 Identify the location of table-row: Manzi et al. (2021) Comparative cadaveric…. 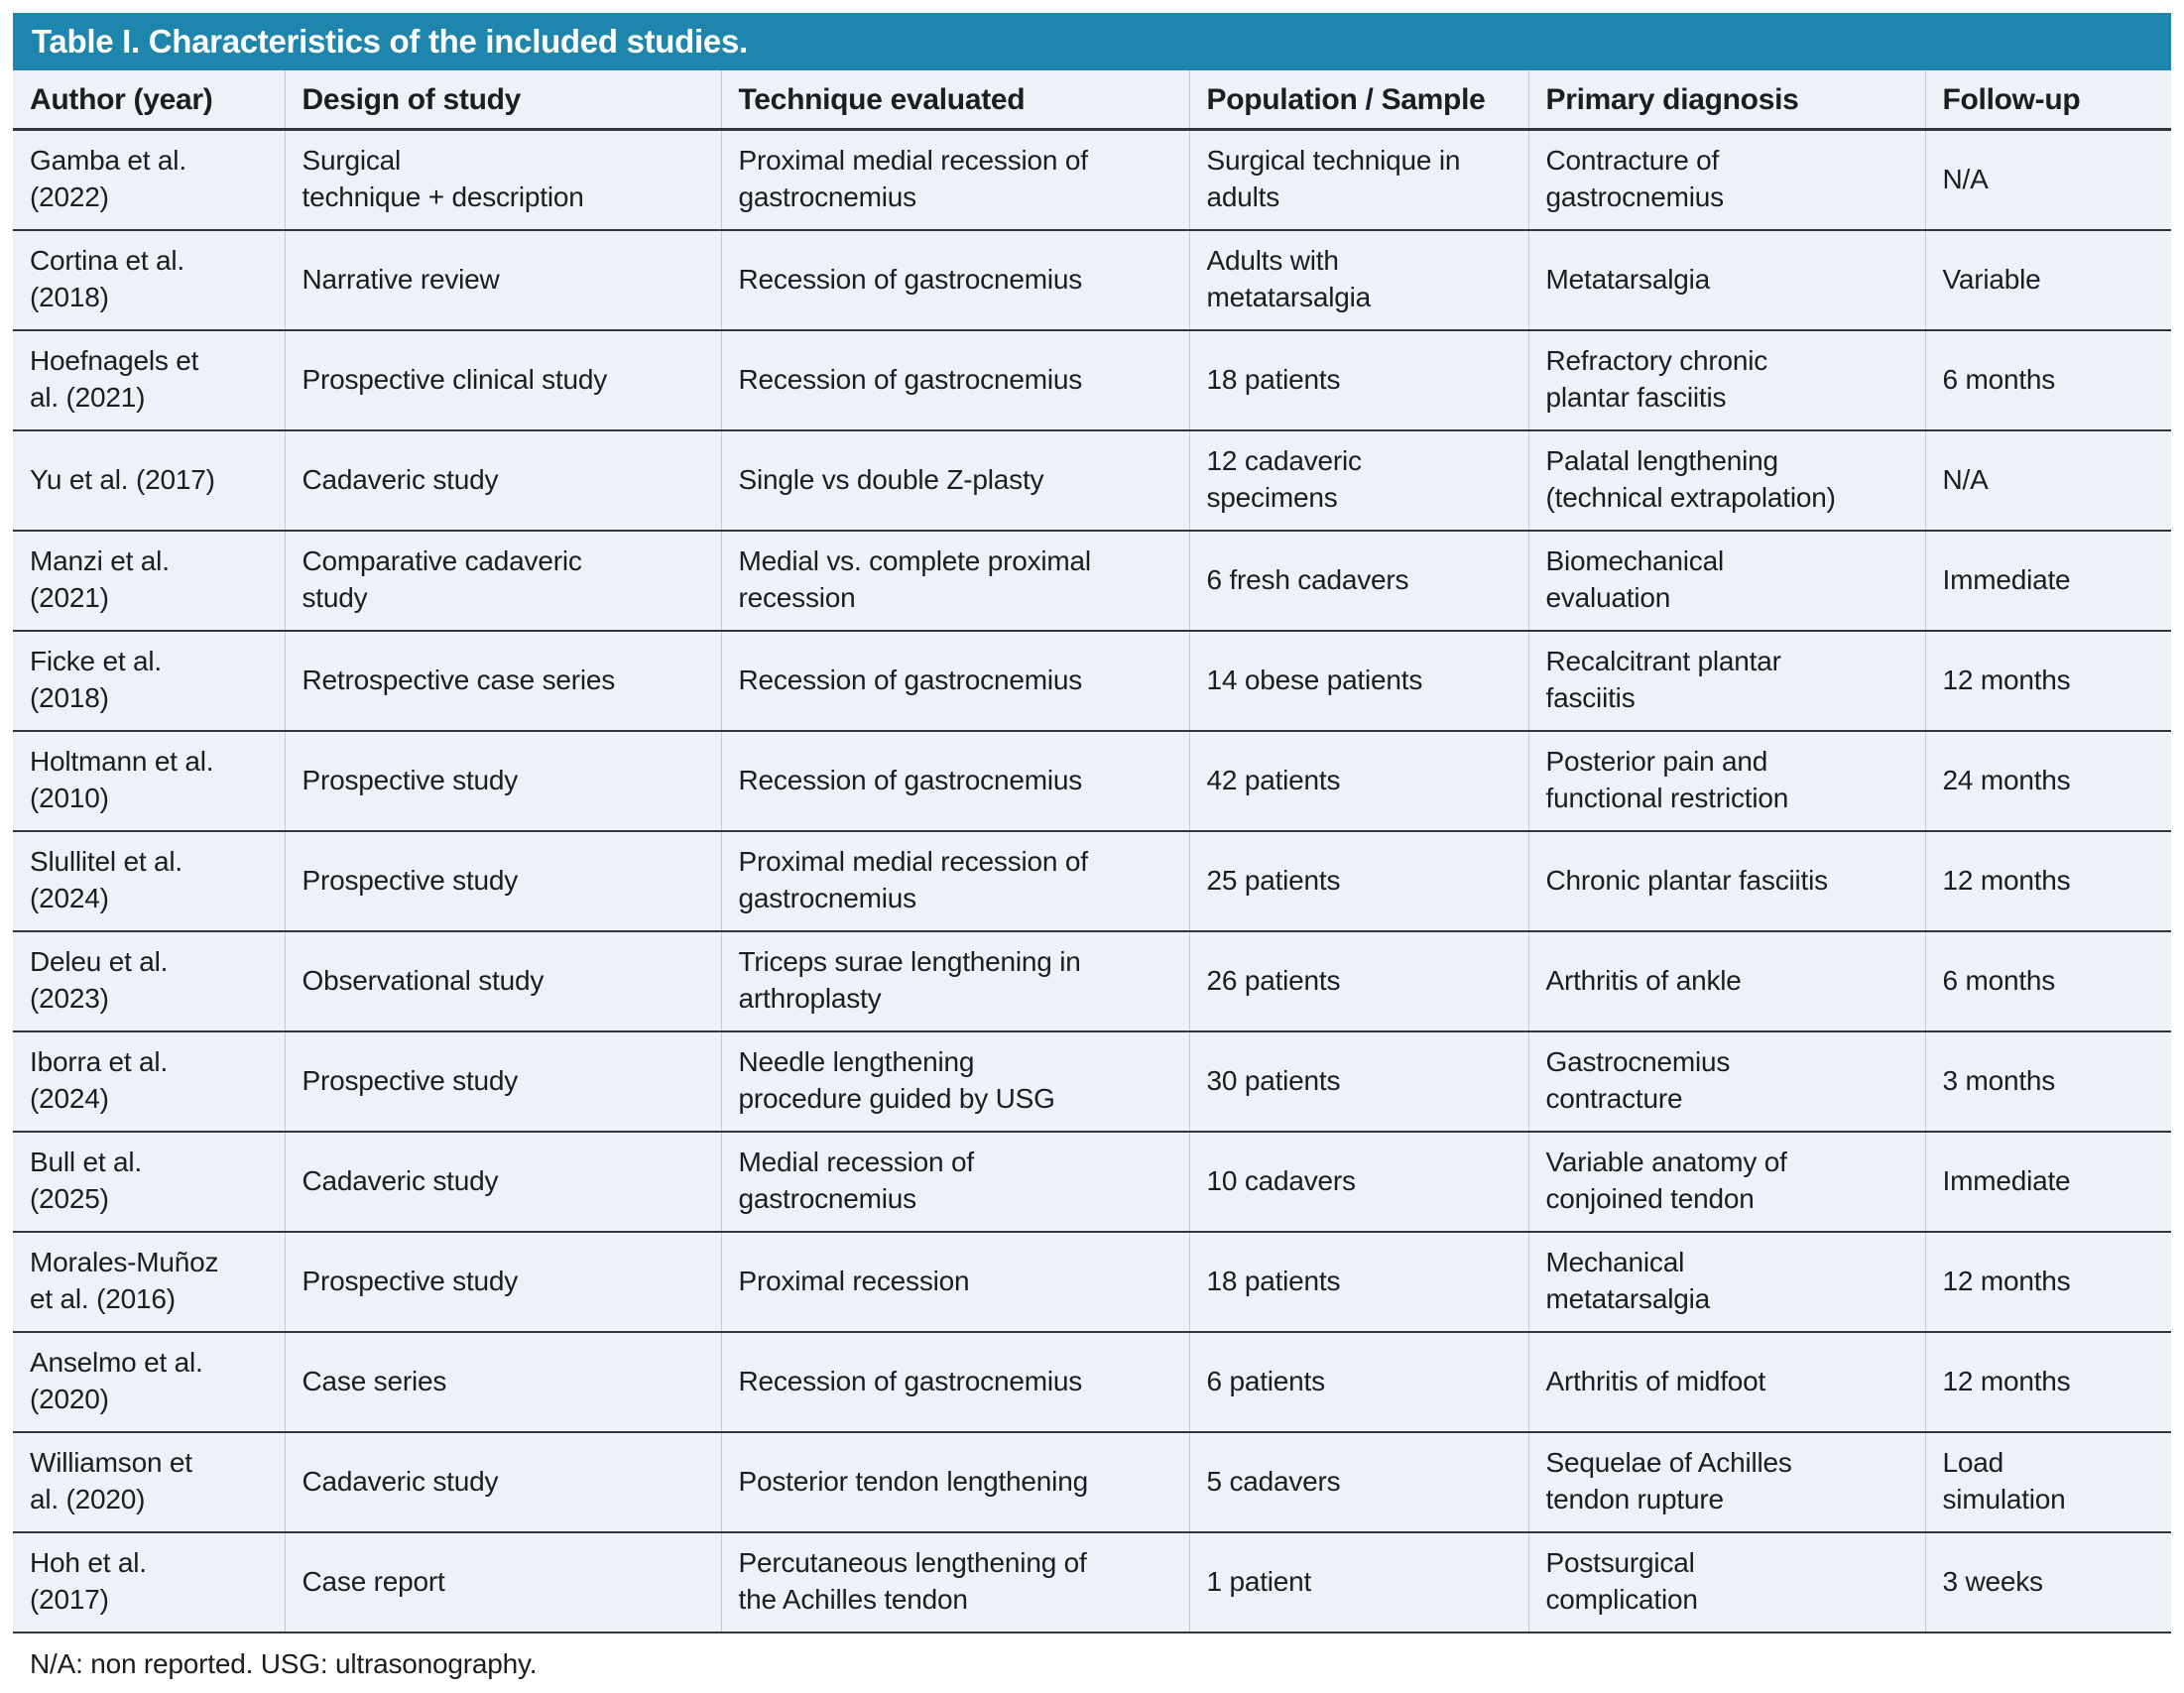
(1092, 581).